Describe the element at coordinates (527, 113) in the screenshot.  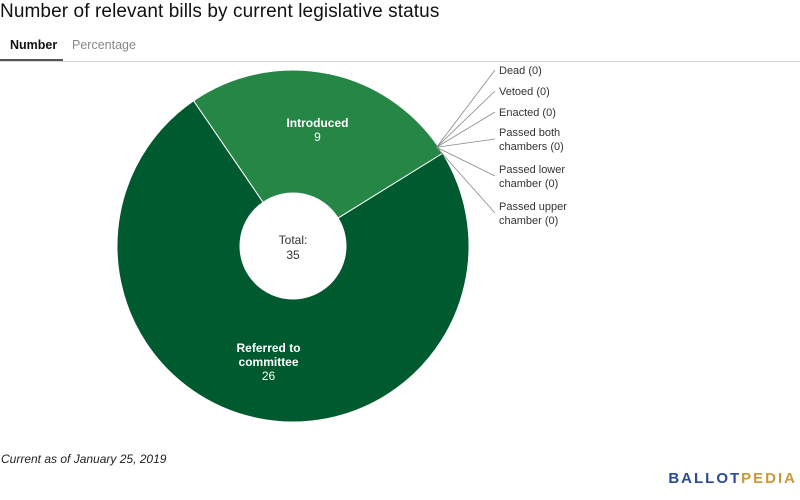
I see `slice-label-enacted-0: Enacted (0)` at that location.